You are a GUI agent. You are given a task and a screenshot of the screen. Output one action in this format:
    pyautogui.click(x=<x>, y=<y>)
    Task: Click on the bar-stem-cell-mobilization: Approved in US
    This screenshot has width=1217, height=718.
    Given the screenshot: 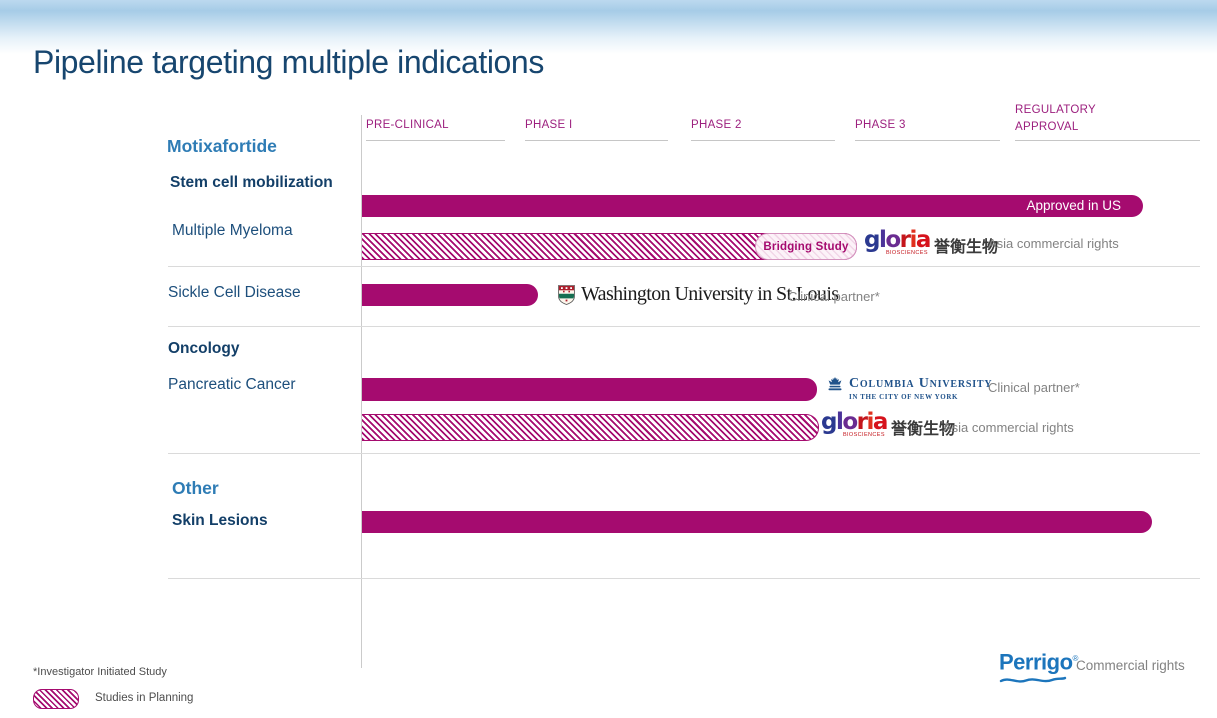 What is the action you would take?
    pyautogui.click(x=752, y=206)
    